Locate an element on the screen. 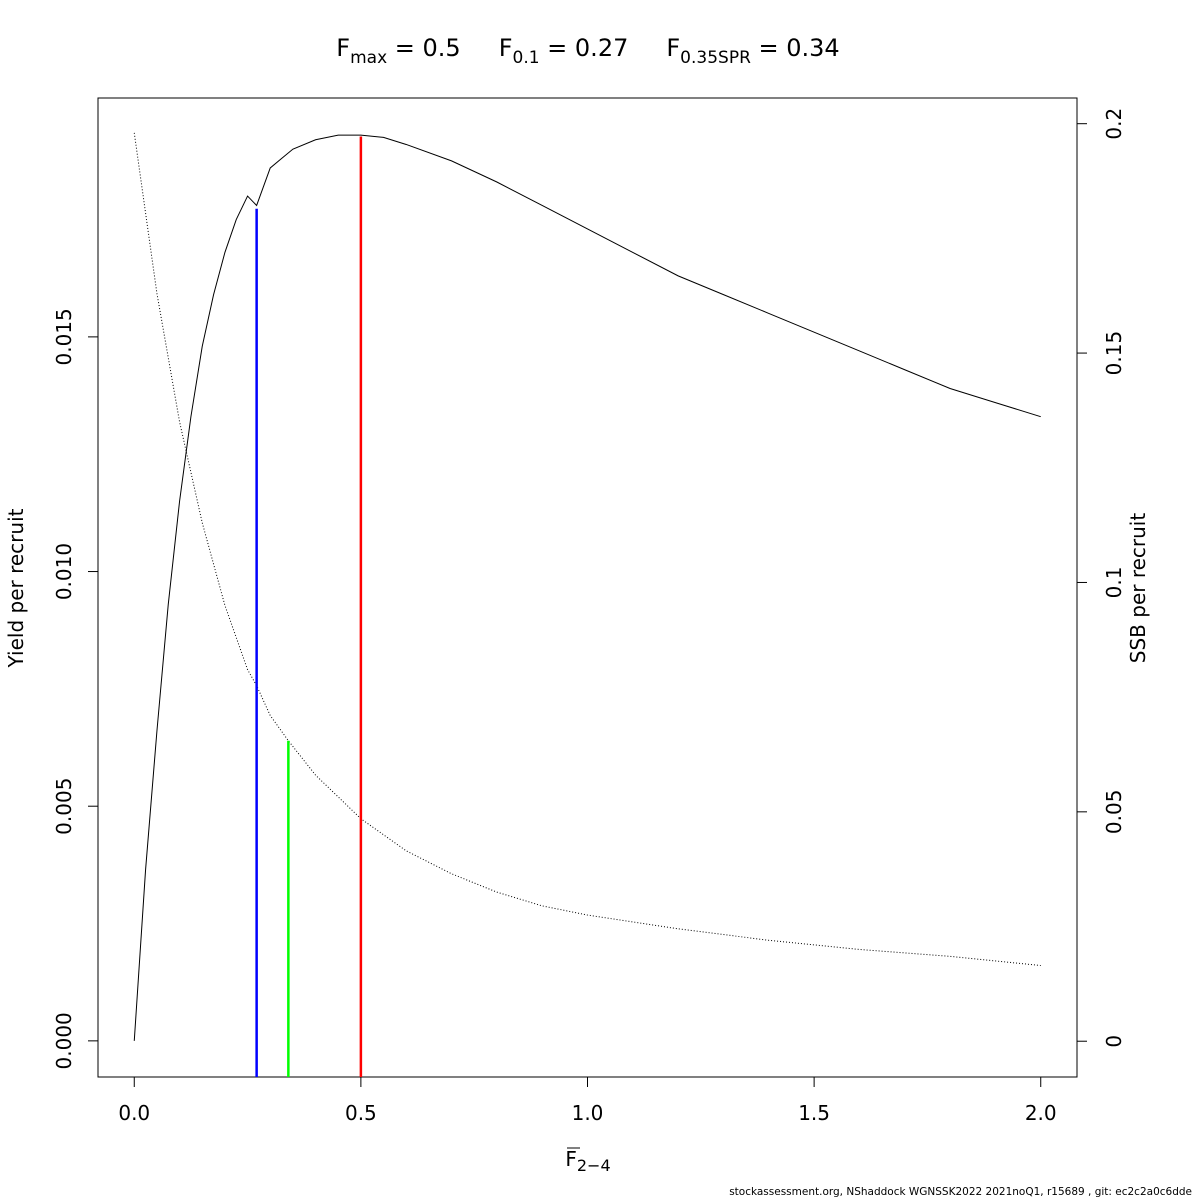  y2-tick-label: 0.15 is located at coordinates (1114, 353).